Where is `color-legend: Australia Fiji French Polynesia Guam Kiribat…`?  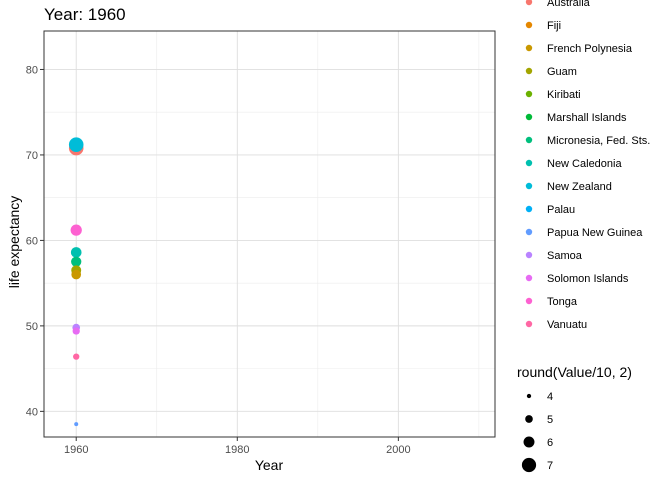 color-legend: Australia Fiji French Polynesia Guam Kiribat… is located at coordinates (587, 165).